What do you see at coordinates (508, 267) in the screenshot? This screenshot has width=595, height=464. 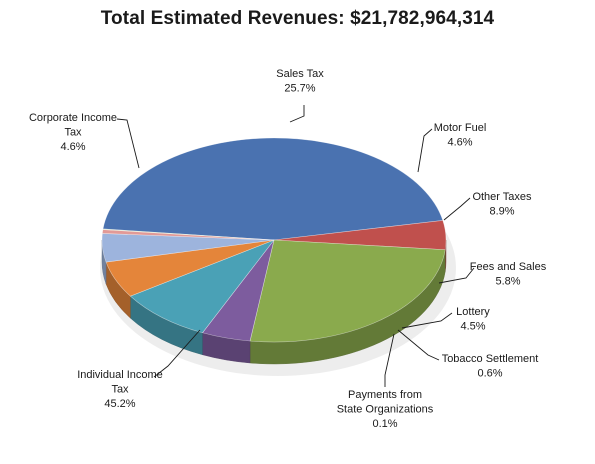 I see `slice-label-fees-and-sales: Fees and Sales` at bounding box center [508, 267].